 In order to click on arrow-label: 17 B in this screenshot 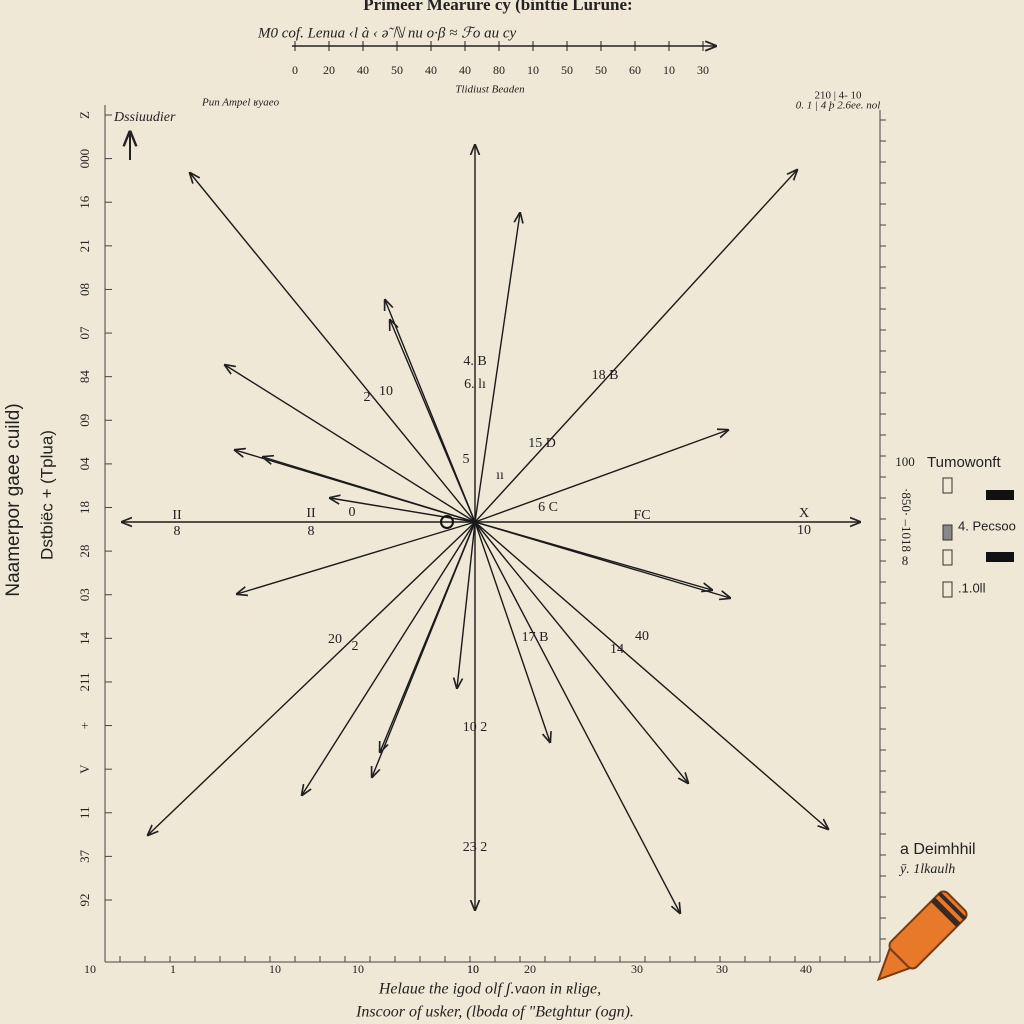, I will do `click(535, 637)`.